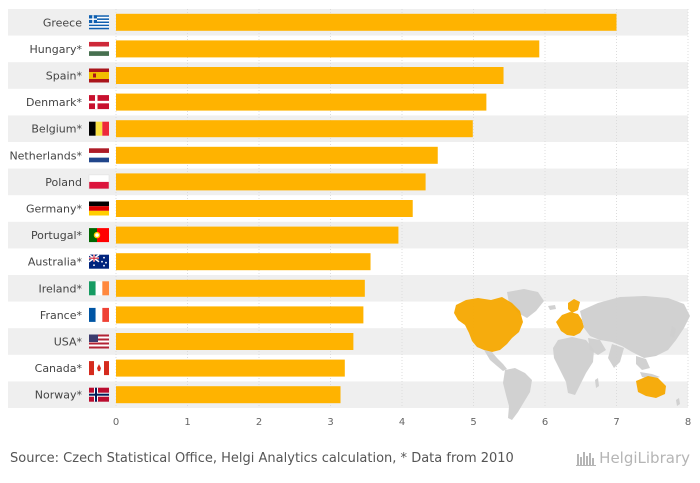 This screenshot has height=483, width=700. What do you see at coordinates (99, 288) in the screenshot?
I see `ireland-flag-icon` at bounding box center [99, 288].